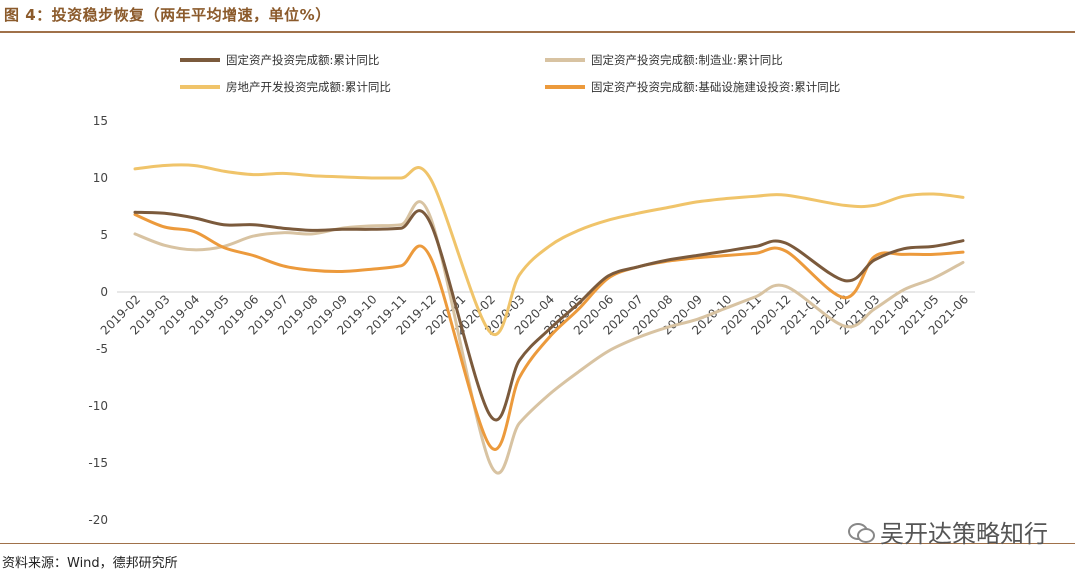  What do you see at coordinates (98, 406) in the screenshot?
I see `y-tick-label: -10` at bounding box center [98, 406].